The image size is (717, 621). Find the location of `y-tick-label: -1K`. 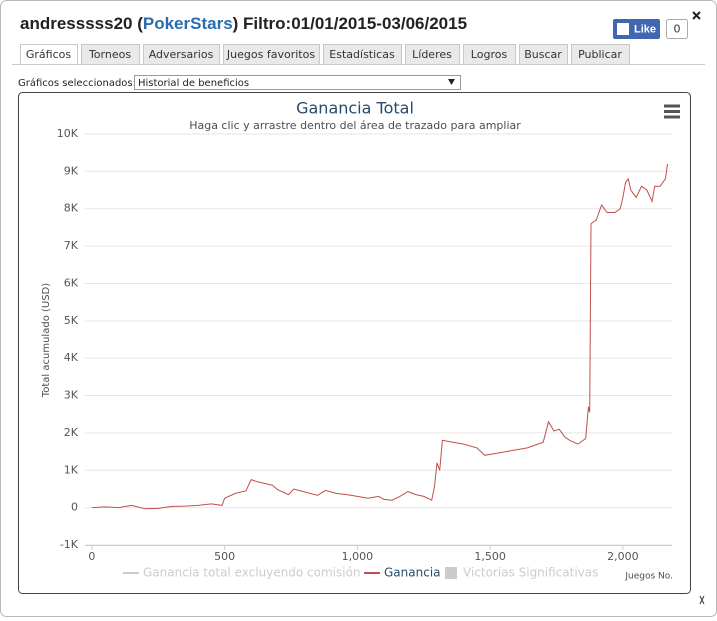

y-tick-label: -1K is located at coordinates (69, 544).